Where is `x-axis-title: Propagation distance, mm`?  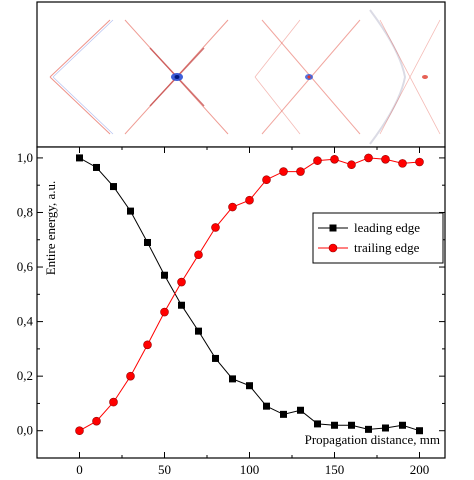
x-axis-title: Propagation distance, mm is located at coordinates (372, 439).